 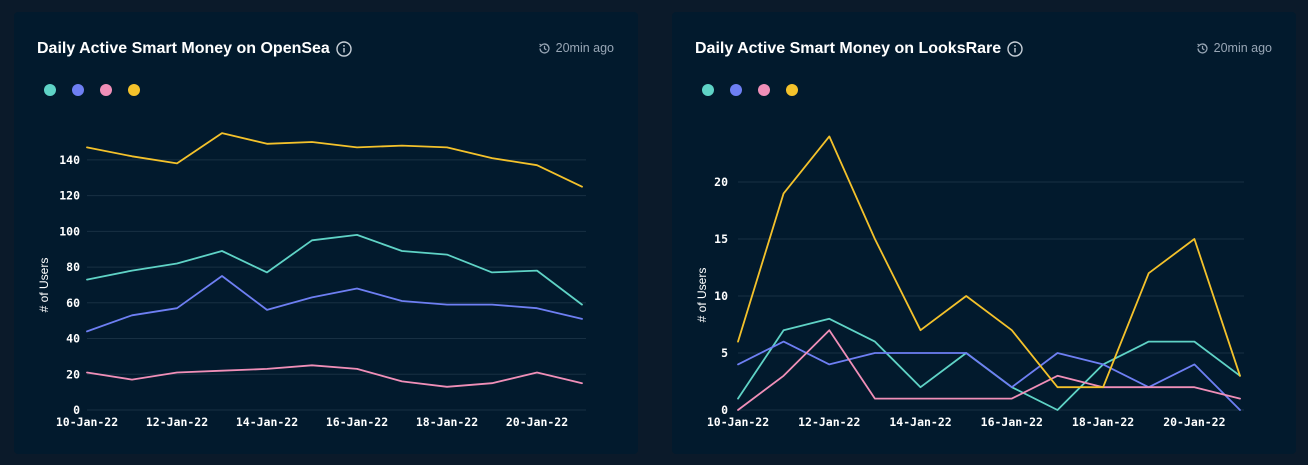 What do you see at coordinates (848, 48) in the screenshot?
I see `chart-title-text: Daily Active Smart Money on LooksRare` at bounding box center [848, 48].